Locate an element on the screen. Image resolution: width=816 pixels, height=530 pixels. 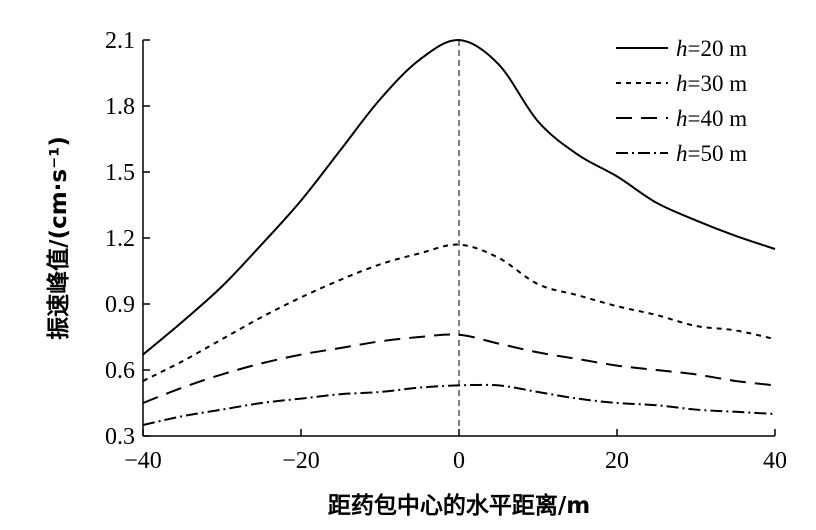
x-tick-label: 20 is located at coordinates (617, 461).